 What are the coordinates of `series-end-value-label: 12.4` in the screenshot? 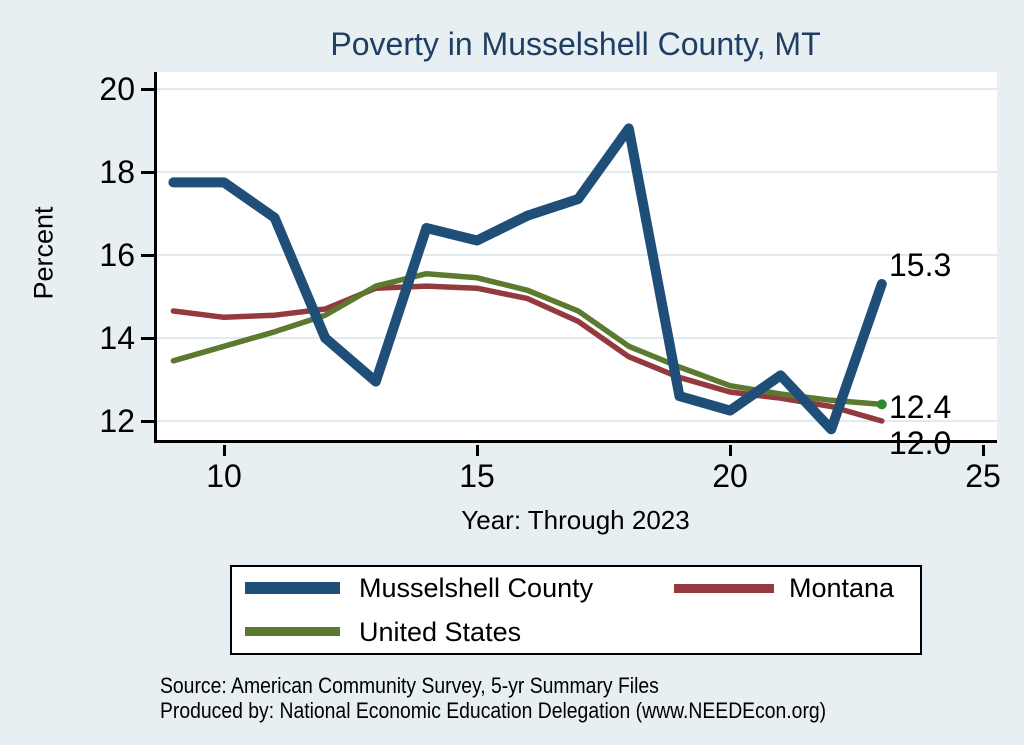 It's located at (920, 407).